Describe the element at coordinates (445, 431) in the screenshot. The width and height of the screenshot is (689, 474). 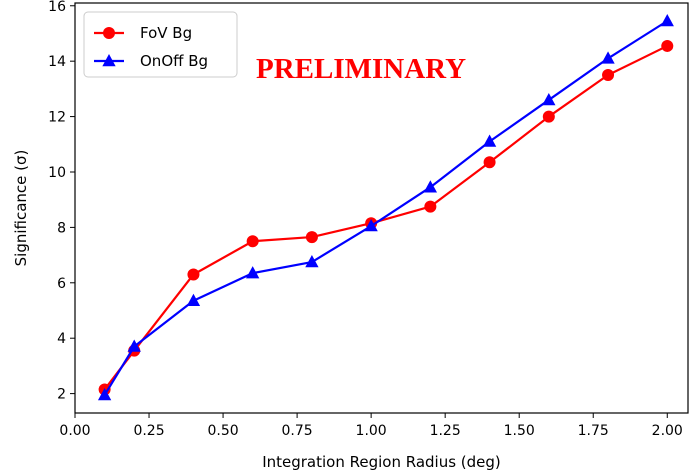
I see `x-tick-label: 1.25` at that location.